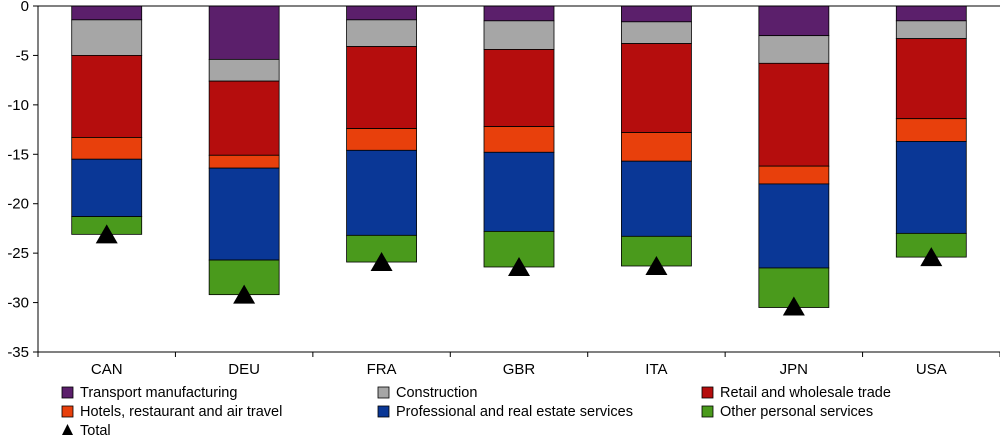 The image size is (1000, 441). Describe the element at coordinates (656, 369) in the screenshot. I see `x-tick-label-ita: ITA` at that location.